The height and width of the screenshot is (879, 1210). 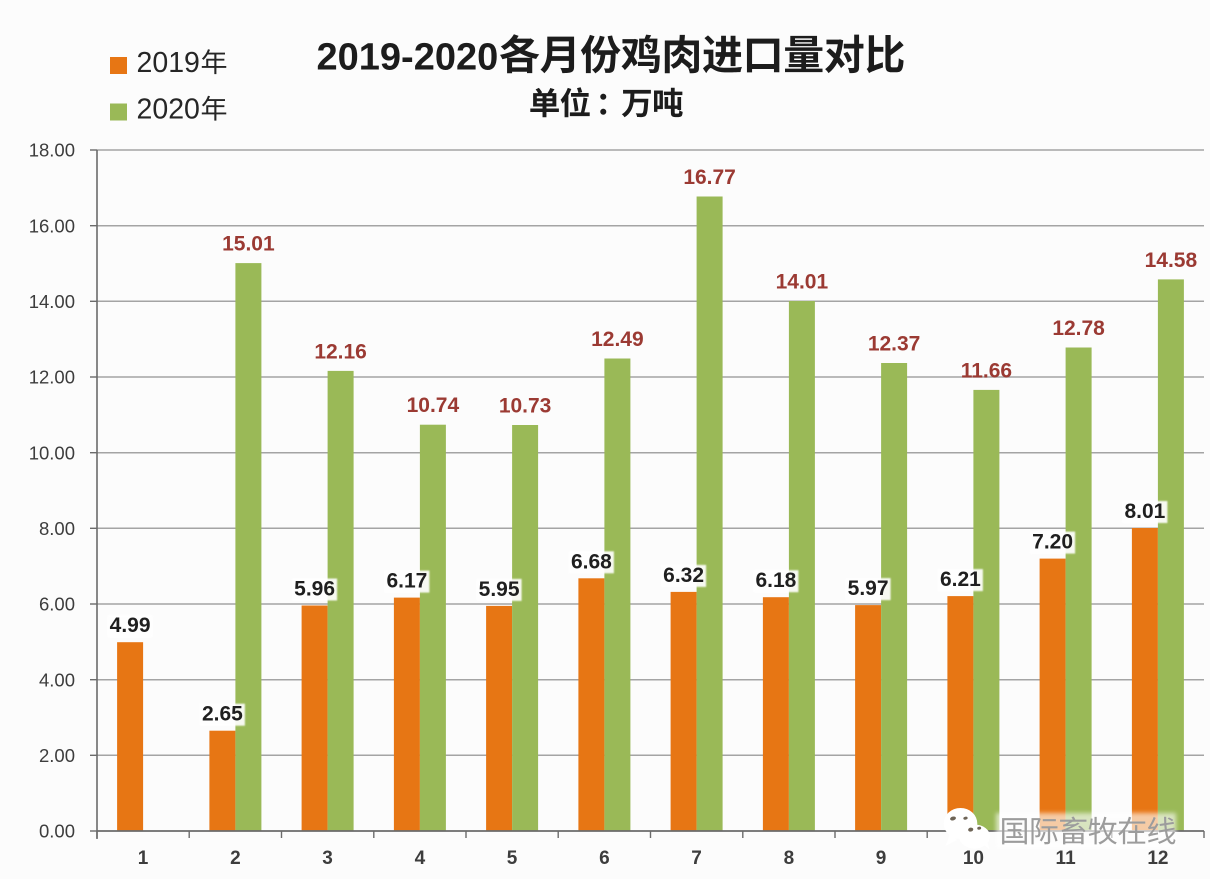 What do you see at coordinates (1066, 858) in the screenshot?
I see `svg-text: 11` at bounding box center [1066, 858].